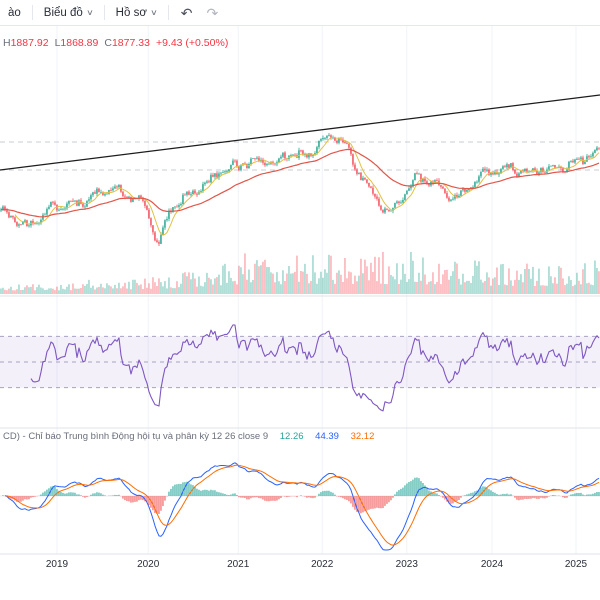 This screenshot has height=600, width=600. I want to click on macd-signal-line, so click(302, 505).